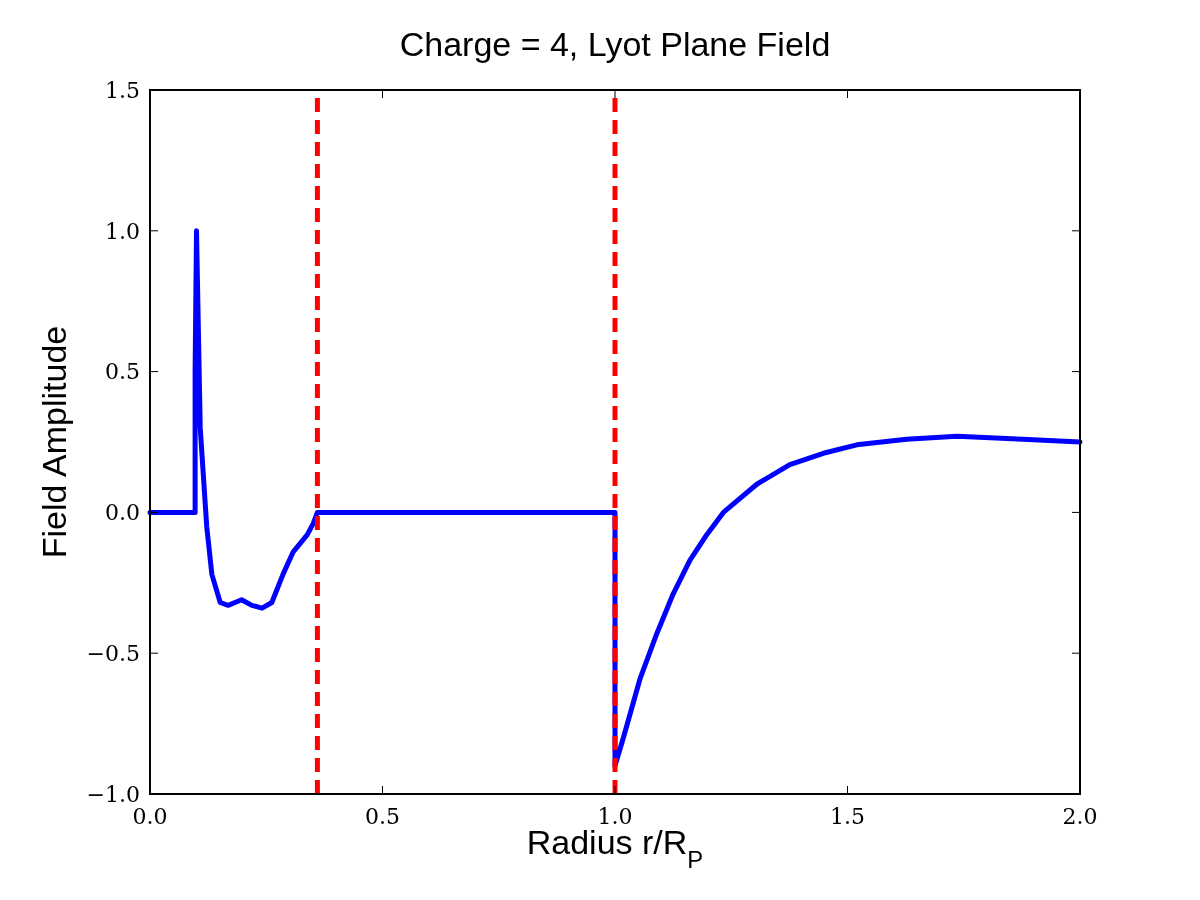 Image resolution: width=1200 pixels, height=900 pixels. What do you see at coordinates (150, 816) in the screenshot?
I see `x-tick-label: 0.0` at bounding box center [150, 816].